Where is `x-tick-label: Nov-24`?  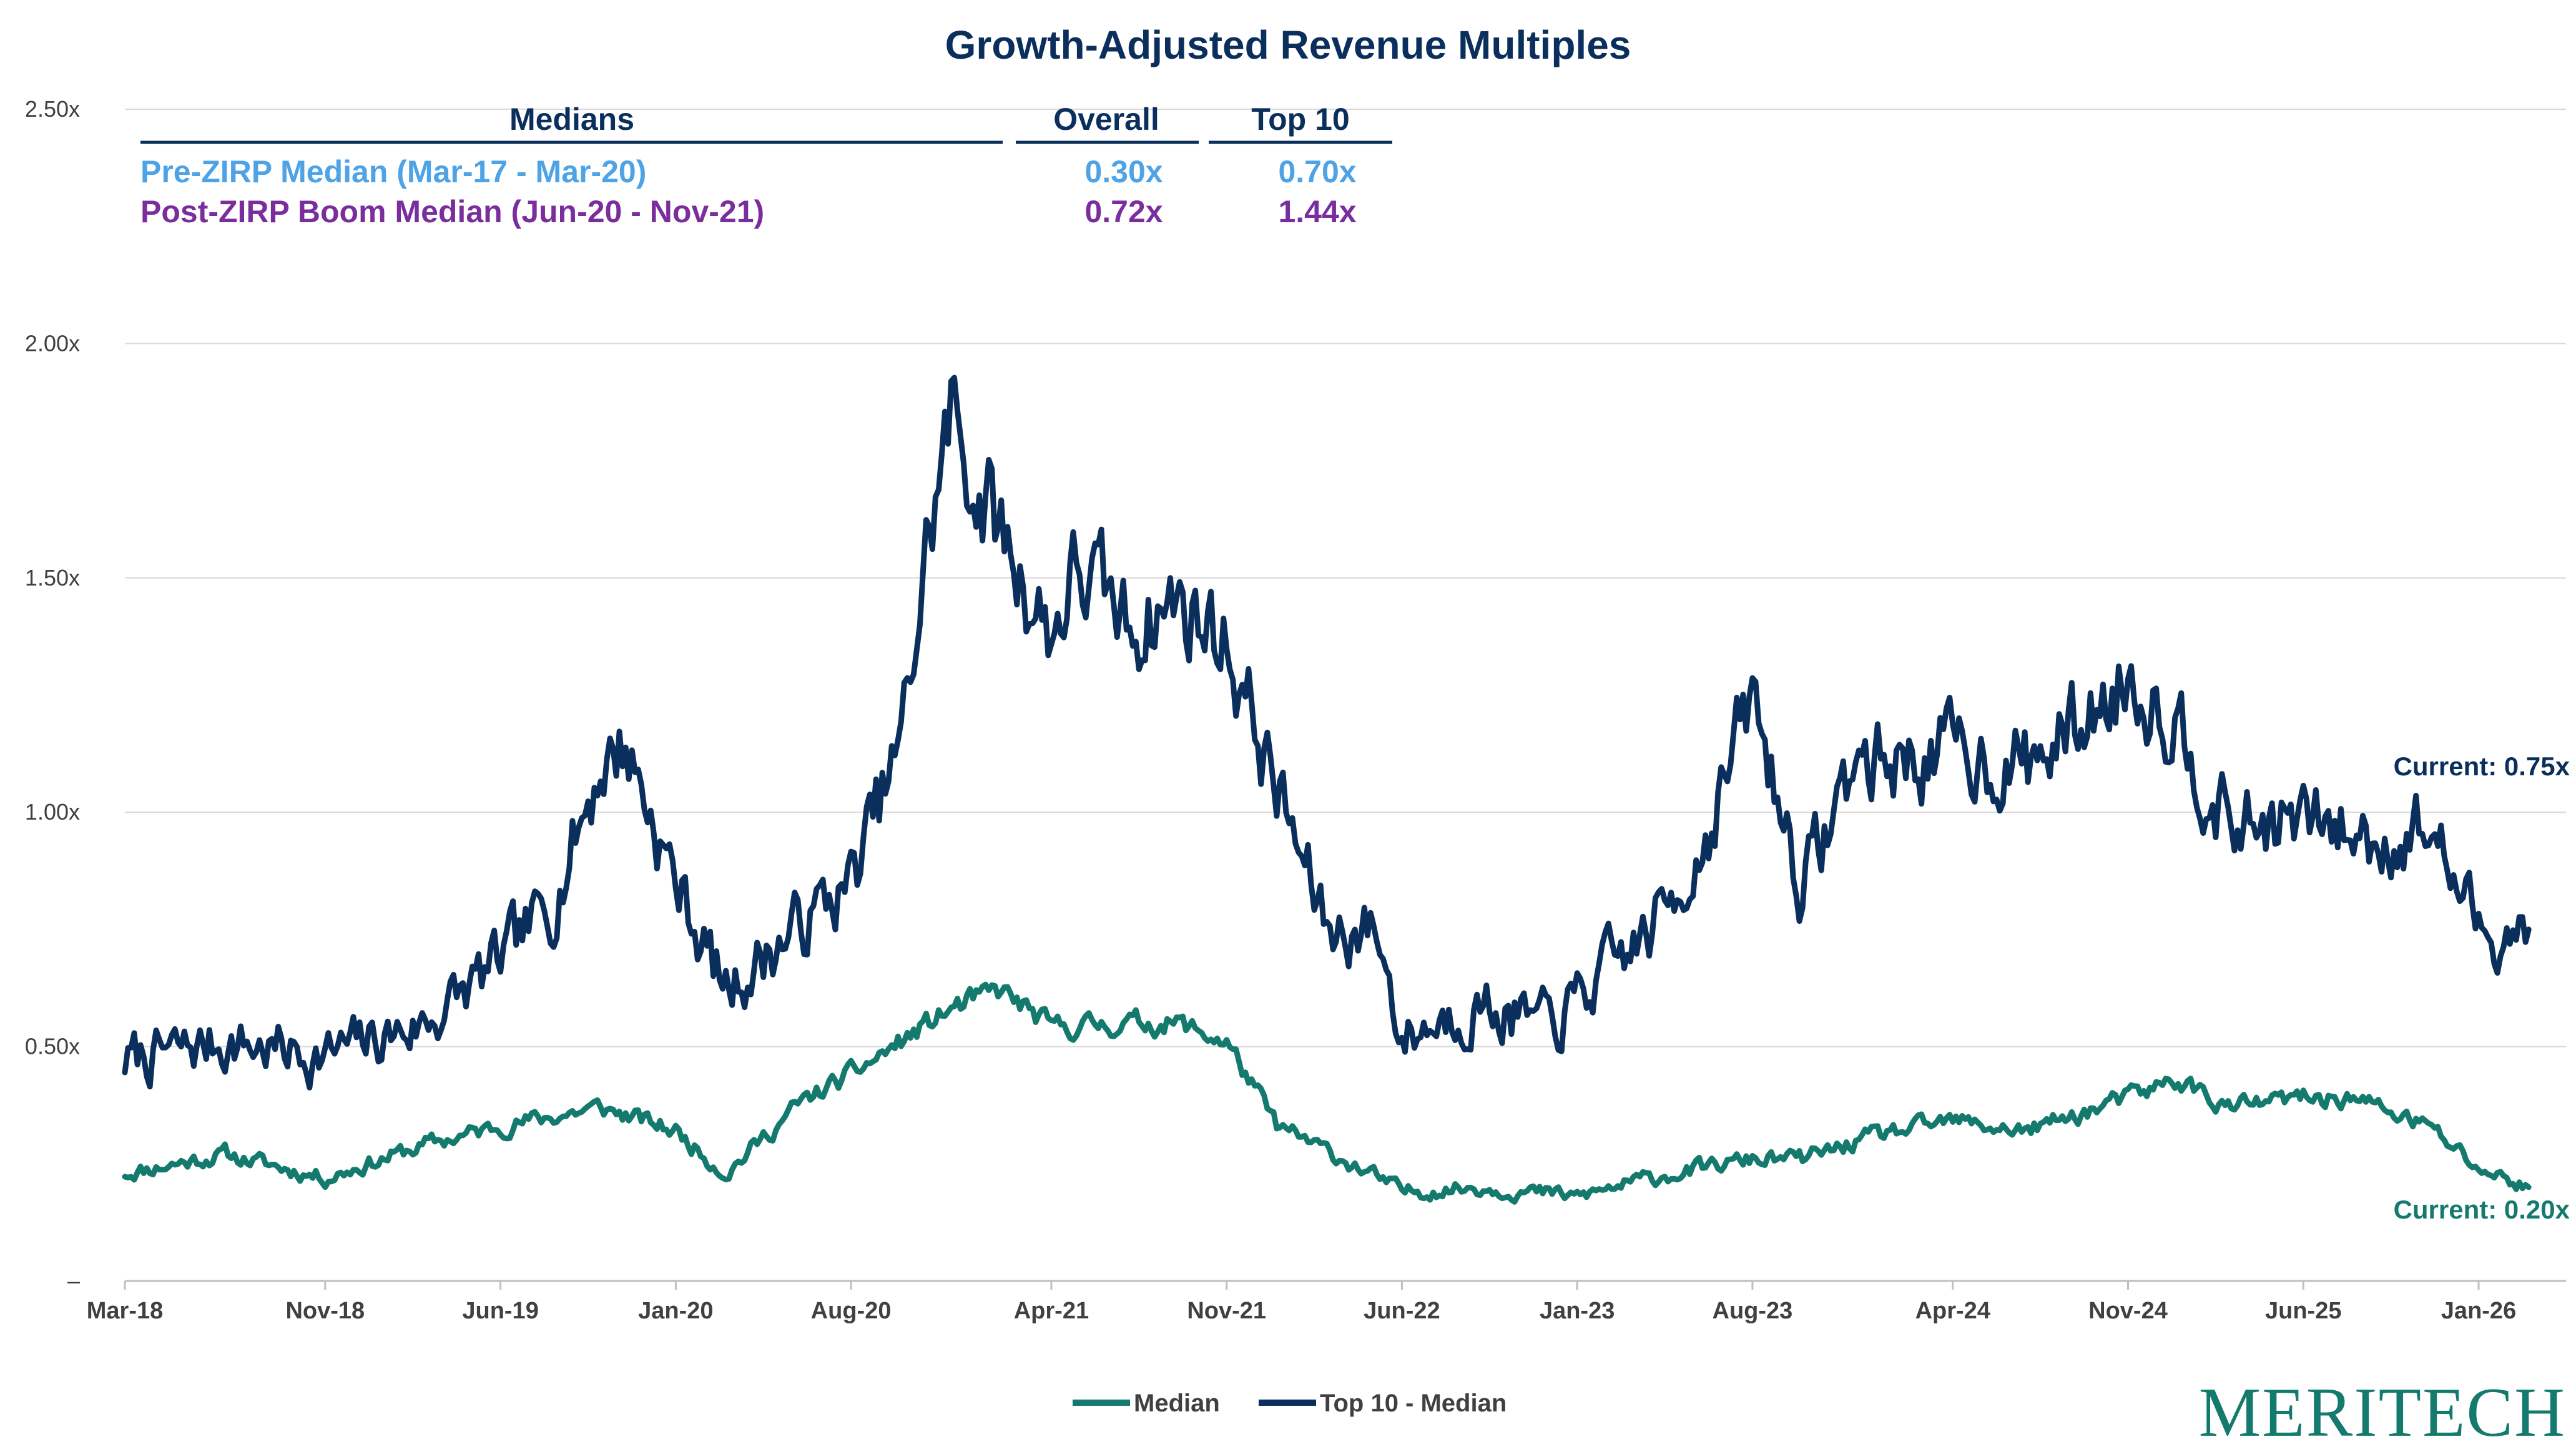
x-tick-label: Nov-24 is located at coordinates (2128, 1311).